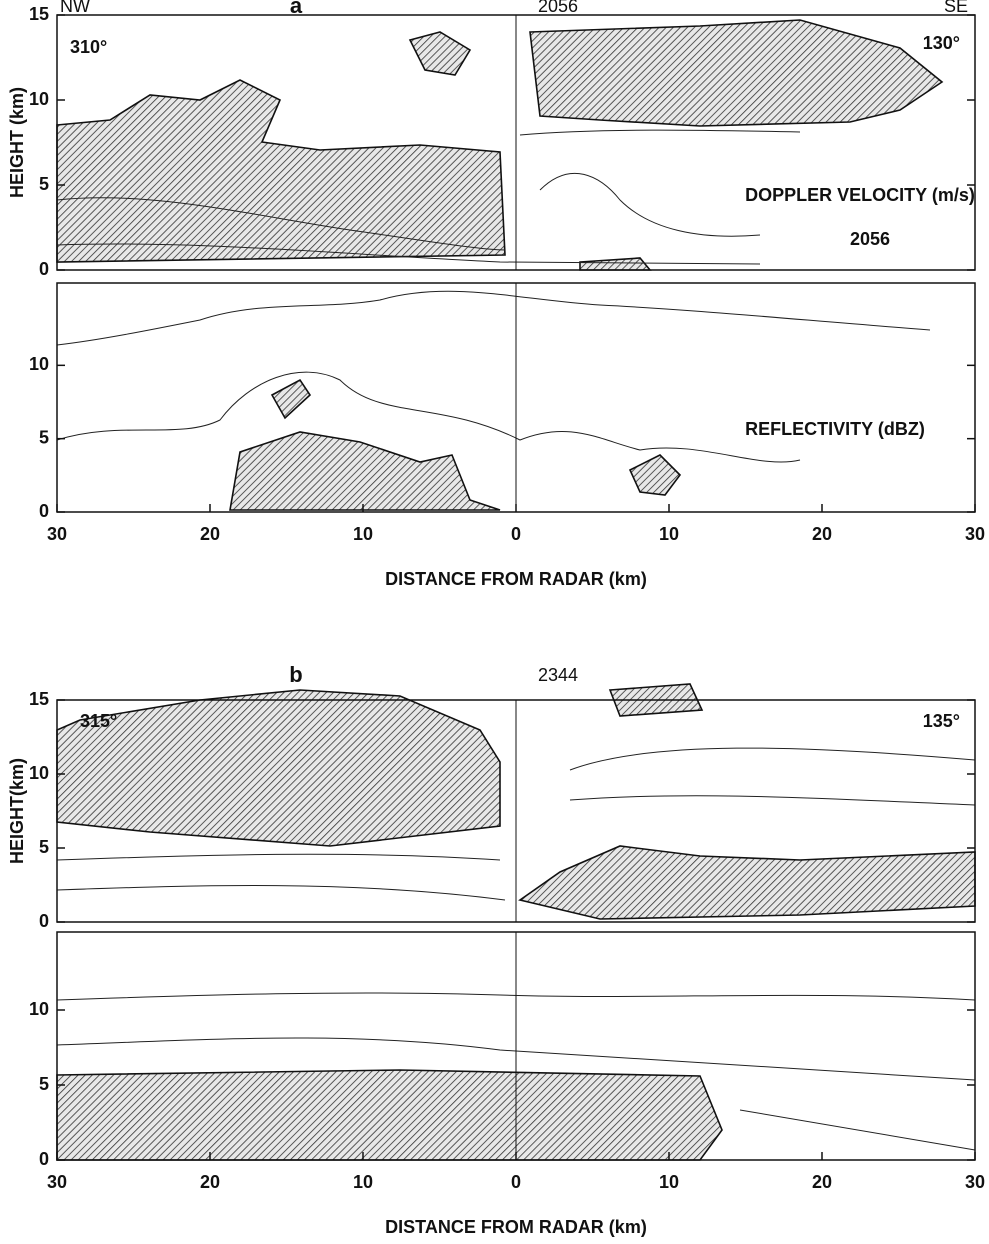 This screenshot has width=989, height=1244. Describe the element at coordinates (17, 811) in the screenshot. I see `y-axis-title: HEIGHT(km)` at that location.